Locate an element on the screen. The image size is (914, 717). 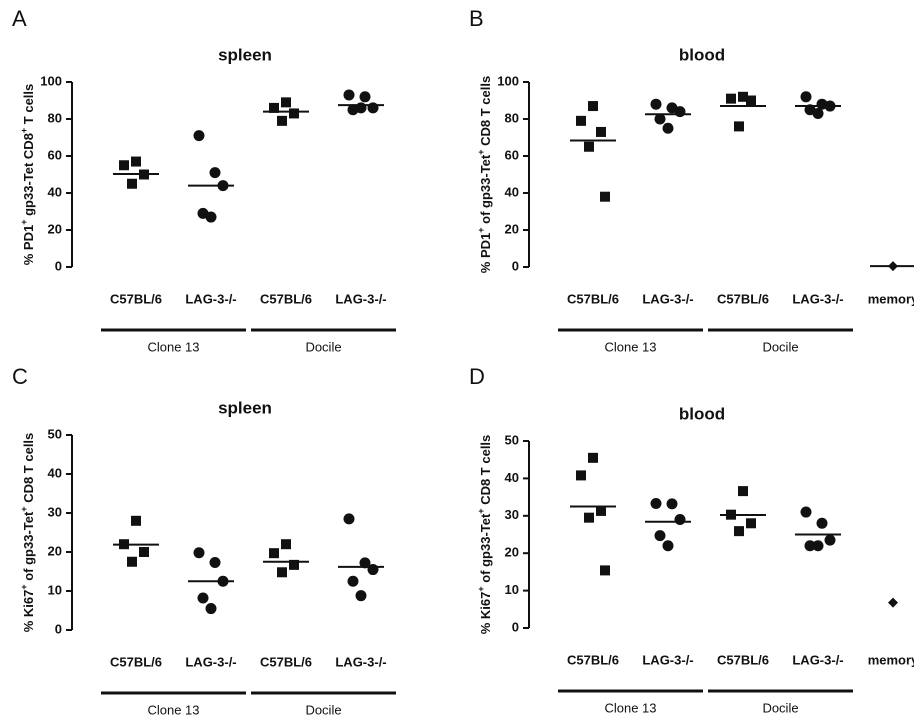
panel-label: D is located at coordinates (477, 376).